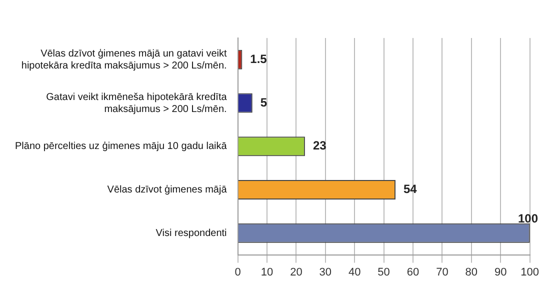  What do you see at coordinates (319, 145) in the screenshot?
I see `data-label: 23` at bounding box center [319, 145].